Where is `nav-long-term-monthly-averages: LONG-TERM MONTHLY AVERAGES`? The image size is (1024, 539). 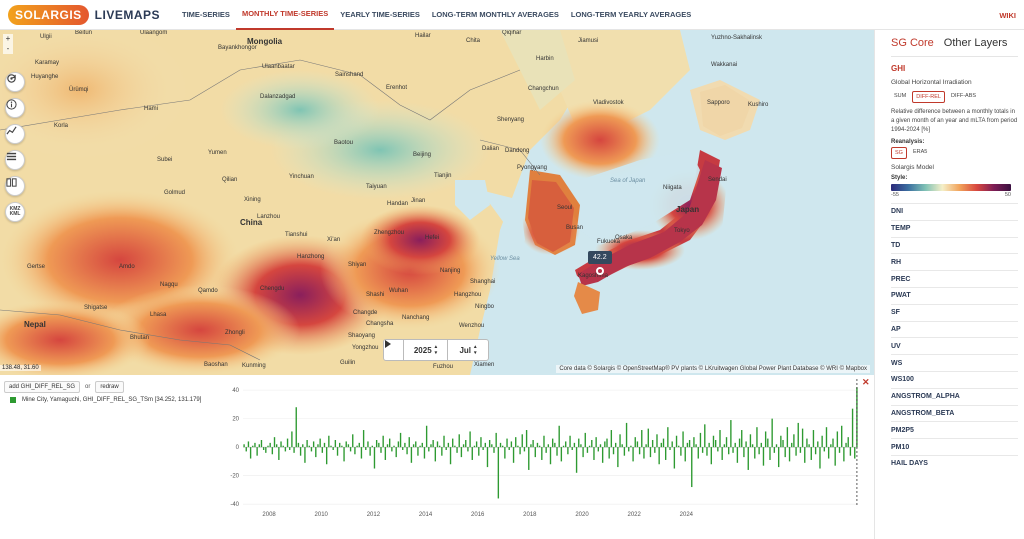
nav-long-term-monthly-averages: LONG-TERM MONTHLY AVERAGES is located at coordinates (495, 14).